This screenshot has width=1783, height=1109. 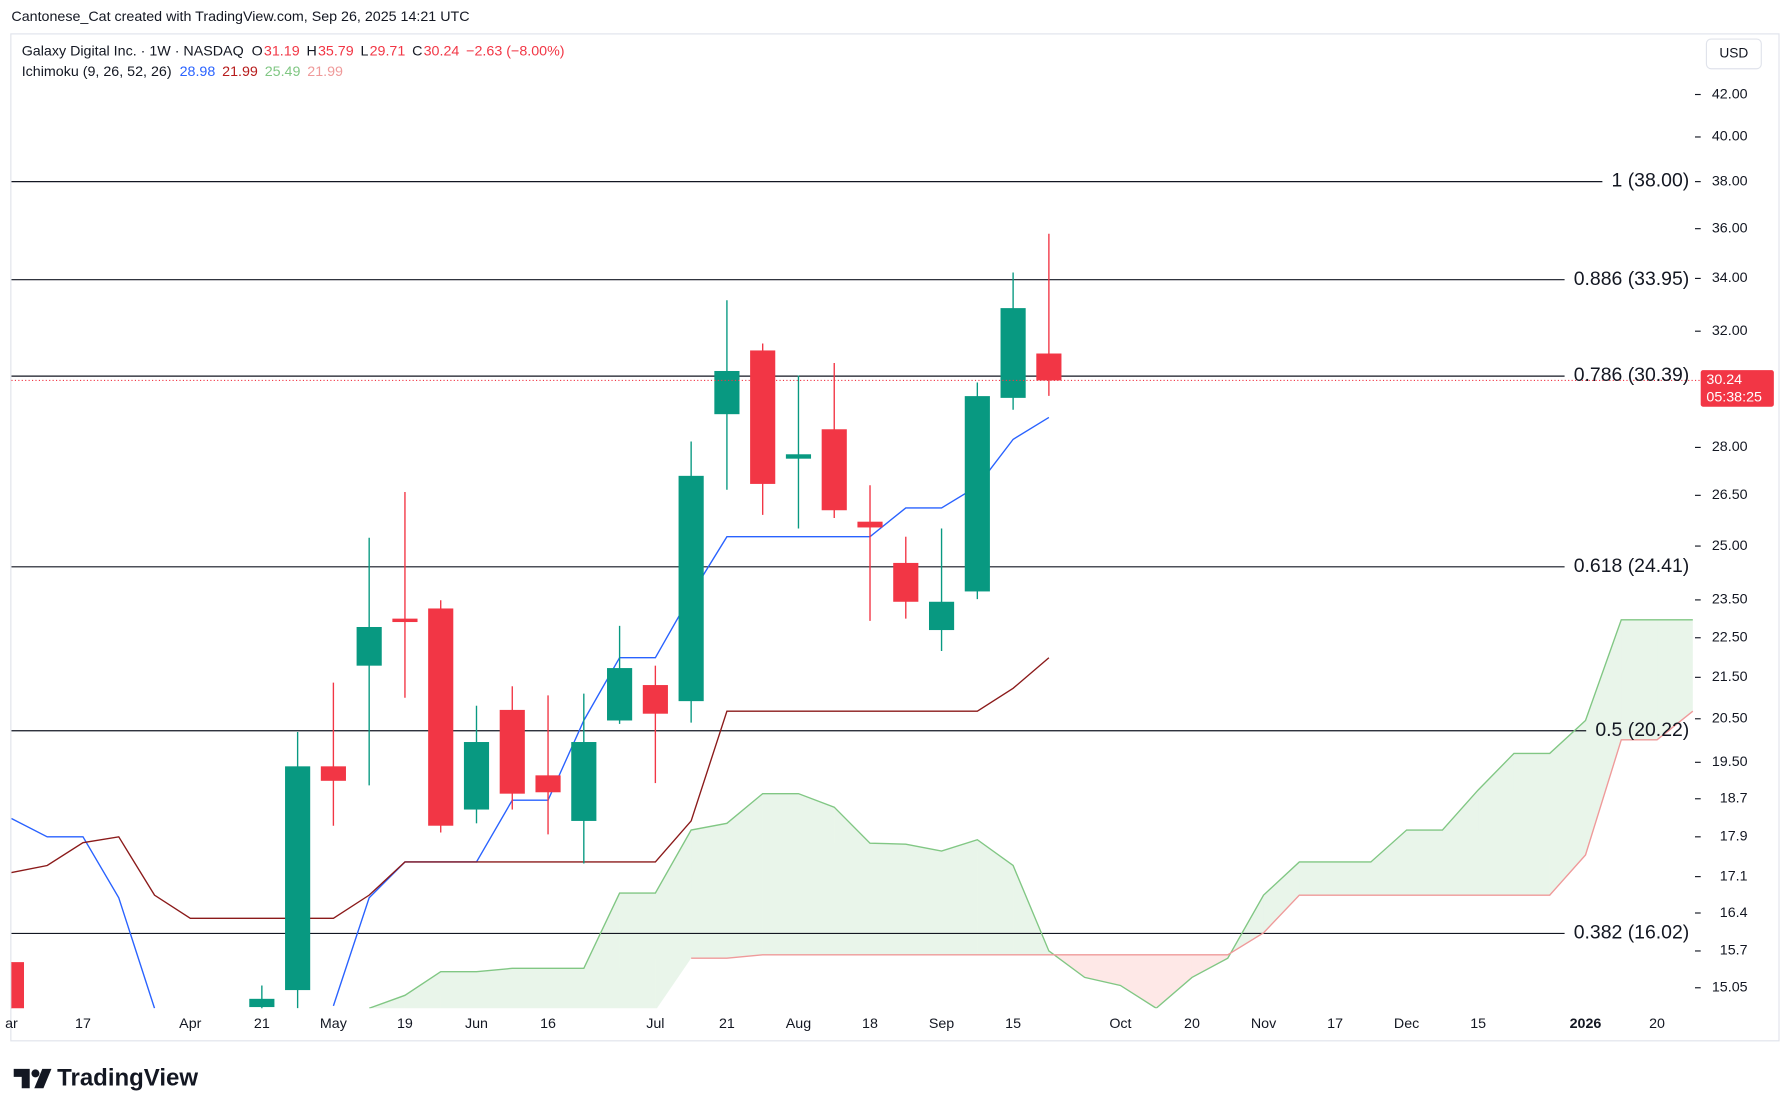 I want to click on logo-dot, so click(x=35, y=1073).